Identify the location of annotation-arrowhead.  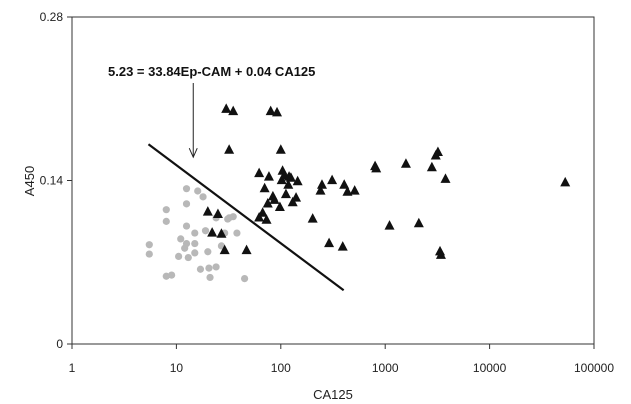
(193, 153).